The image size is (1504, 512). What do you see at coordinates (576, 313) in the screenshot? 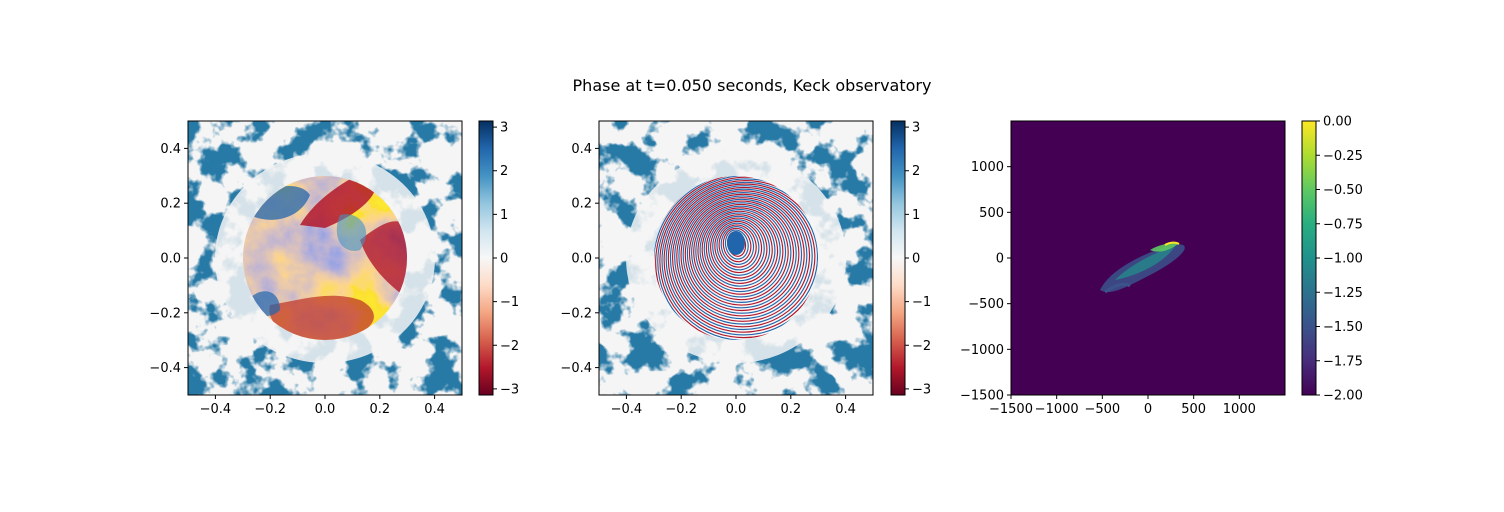
I see `y-tick-label: −0.2` at bounding box center [576, 313].